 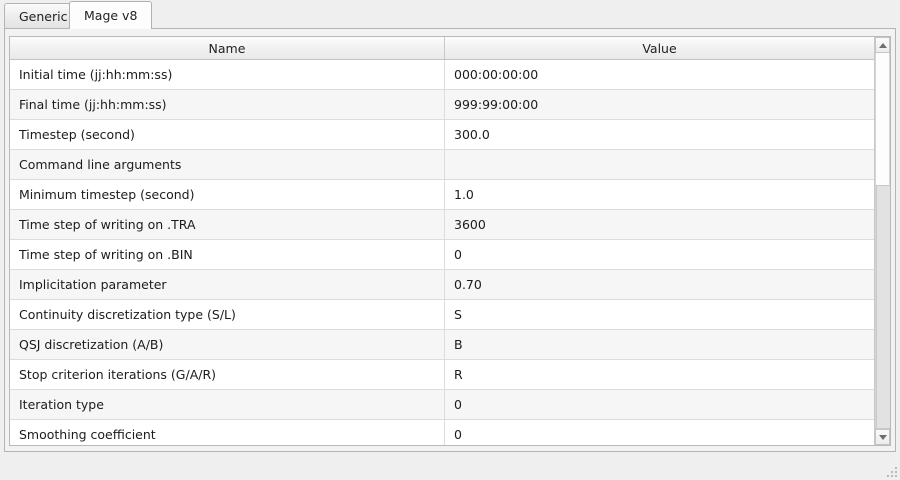 I want to click on column-header-value-label: Value, so click(x=659, y=48).